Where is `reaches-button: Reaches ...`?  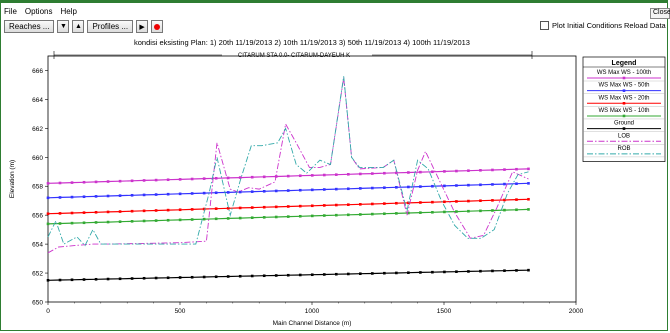
reaches-button: Reaches ... is located at coordinates (29, 26).